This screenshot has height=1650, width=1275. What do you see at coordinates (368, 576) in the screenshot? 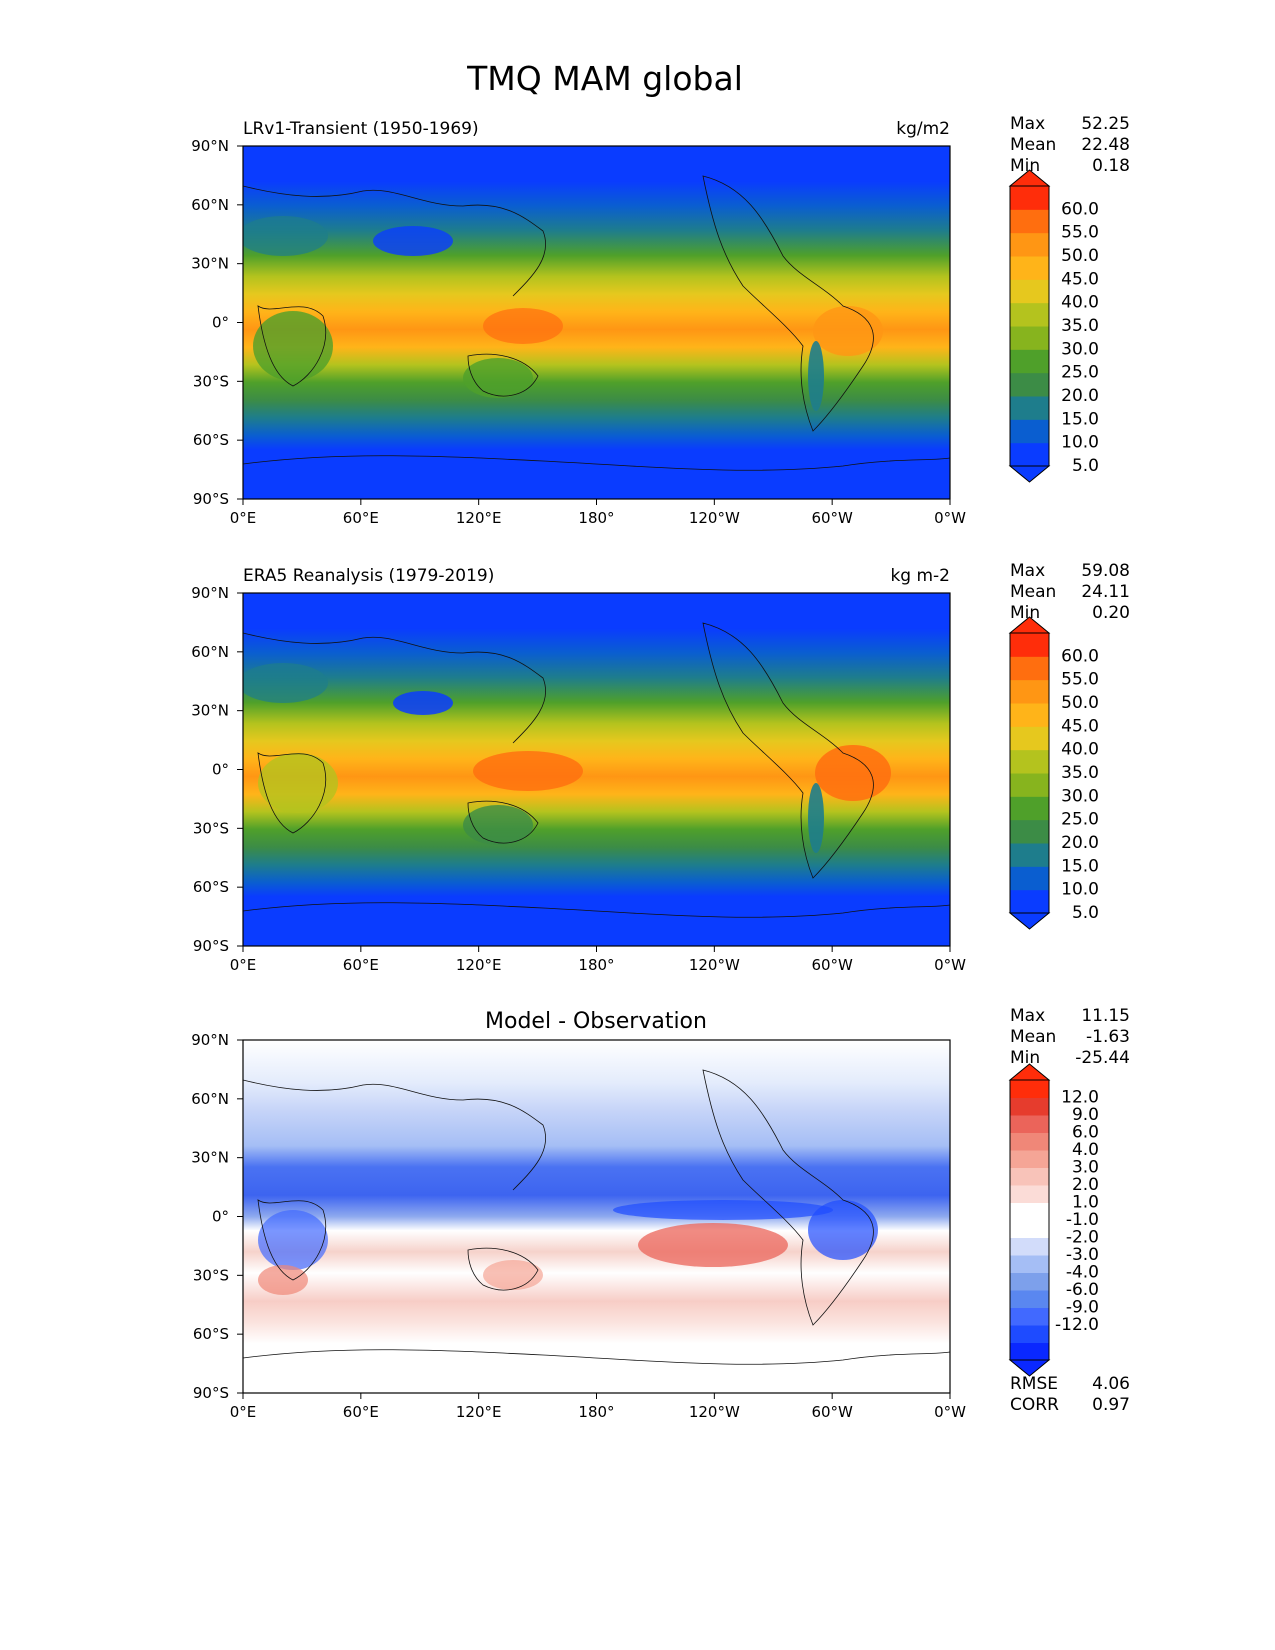
I see `panel-title: ERA5 Reanalysis (1979-2019)` at bounding box center [368, 576].